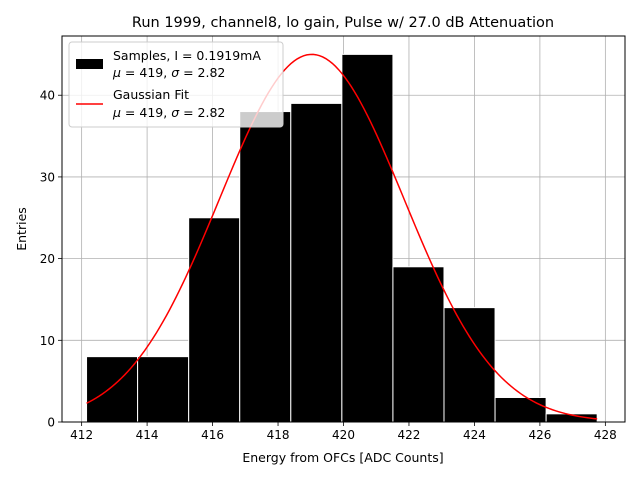  I want to click on legend-histogram-stats: μ = 419, σ = 2.82, so click(168, 72).